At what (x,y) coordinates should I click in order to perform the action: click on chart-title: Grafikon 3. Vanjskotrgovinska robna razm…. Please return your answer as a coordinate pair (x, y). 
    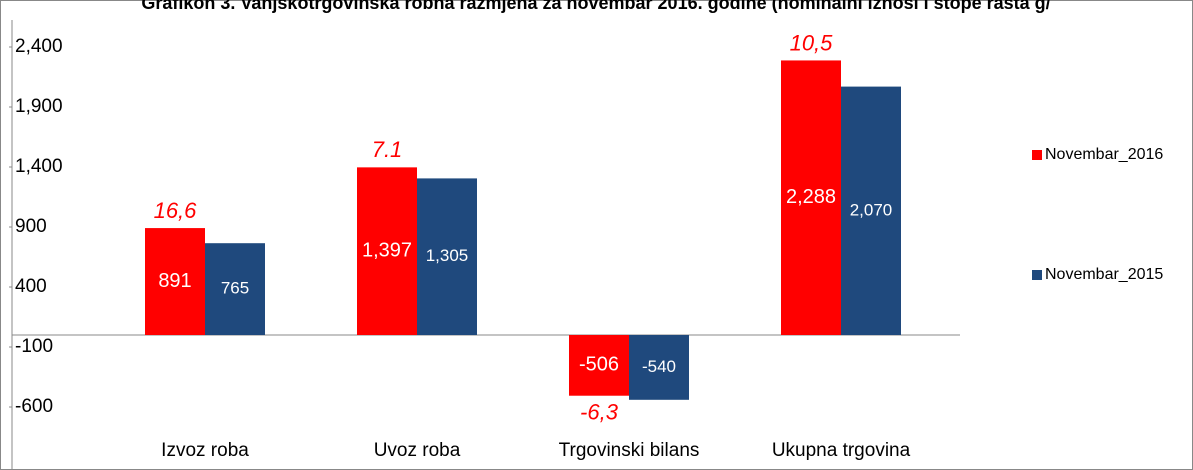
    Looking at the image, I should click on (595, 6).